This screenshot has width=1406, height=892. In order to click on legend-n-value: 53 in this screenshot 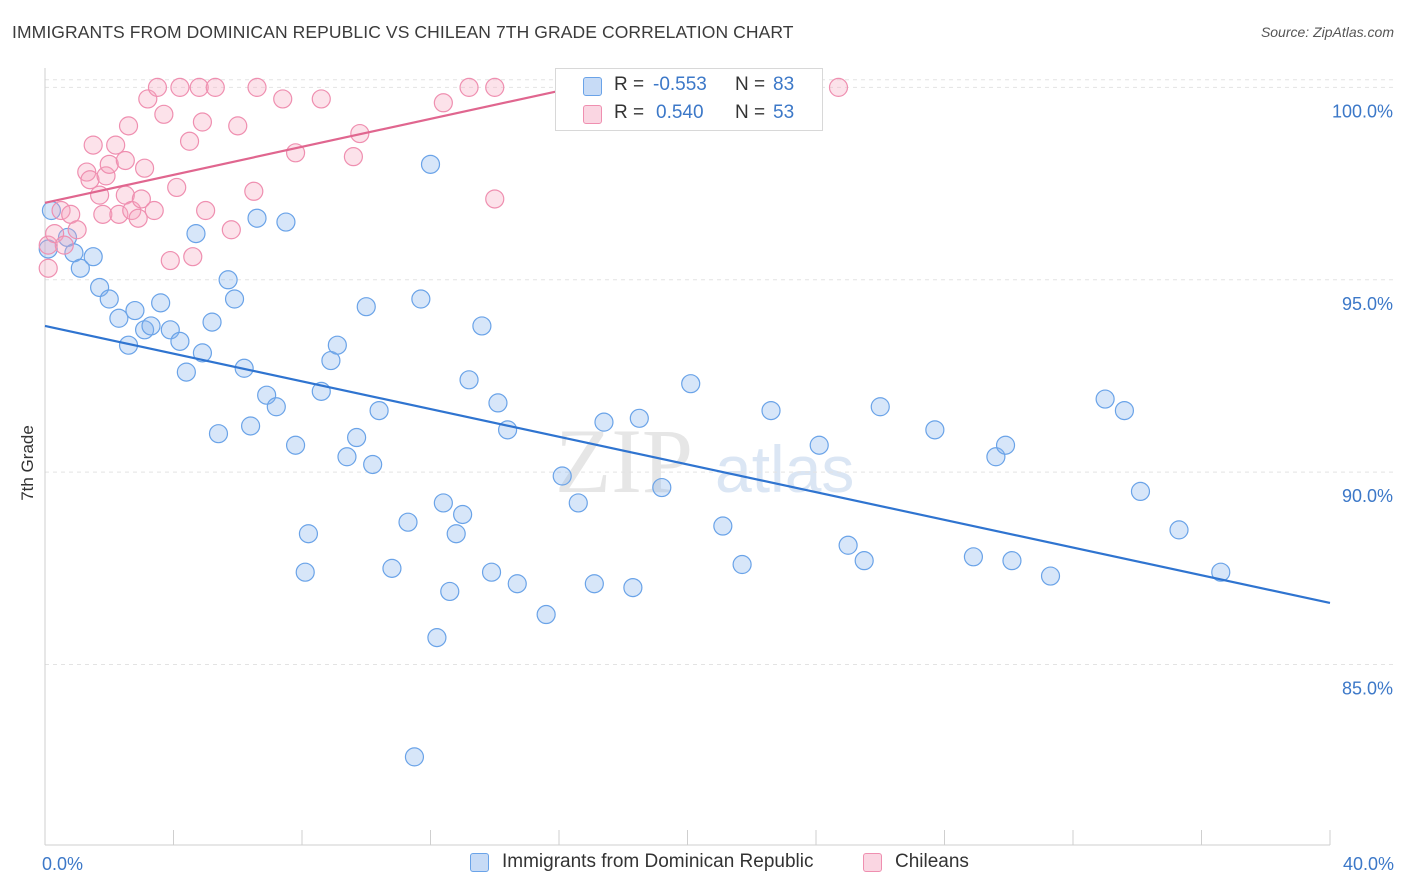, I will do `click(784, 112)`.